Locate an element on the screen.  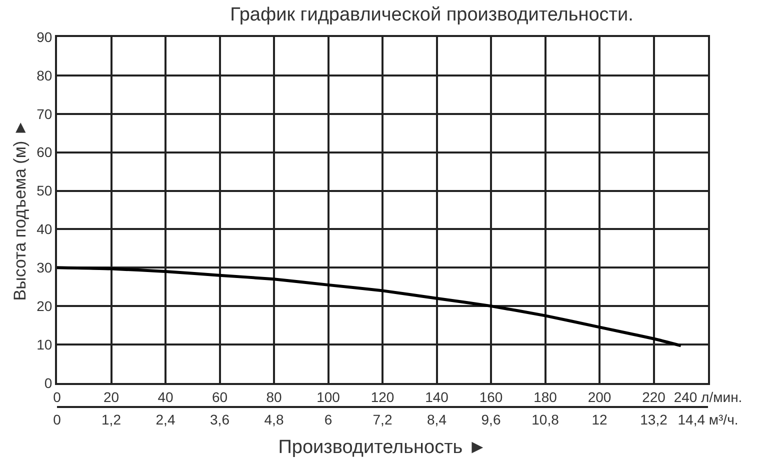
chart-title: График гидравлической производительности. is located at coordinates (432, 15).